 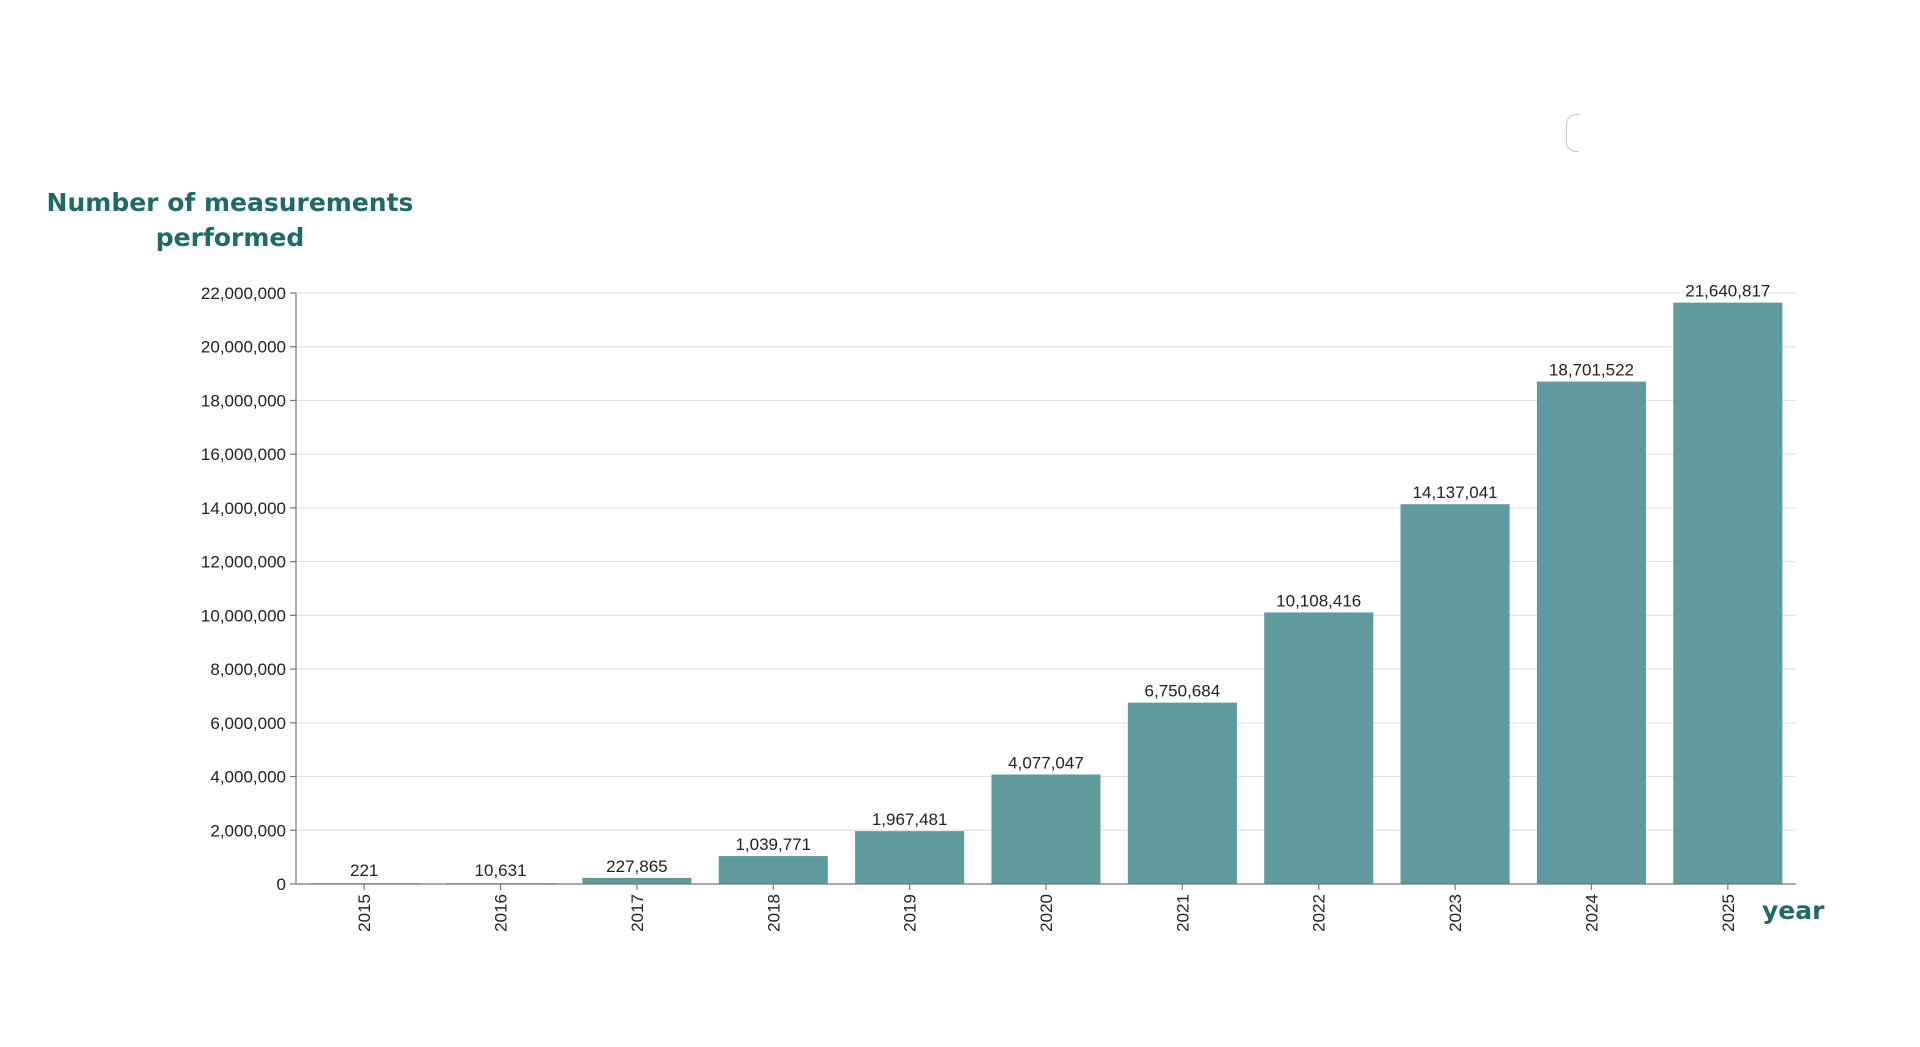 What do you see at coordinates (1591, 913) in the screenshot?
I see `x-tick-label: 2024` at bounding box center [1591, 913].